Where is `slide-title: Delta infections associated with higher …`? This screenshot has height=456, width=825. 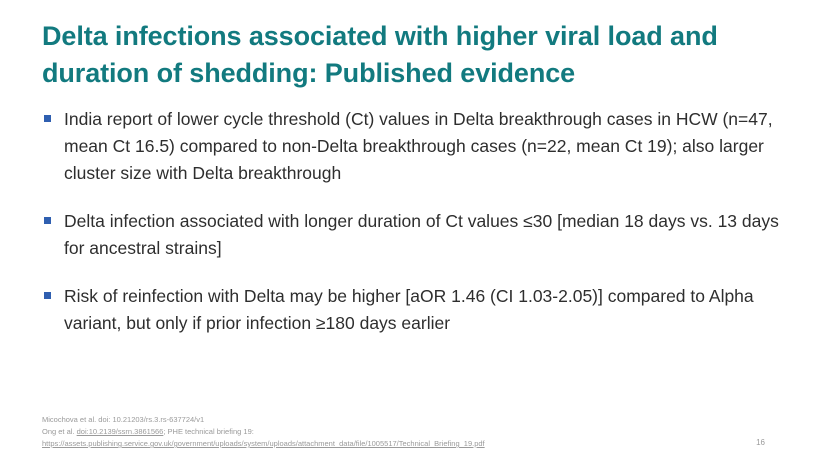
slide-title: Delta infections associated with higher … is located at coordinates (380, 54).